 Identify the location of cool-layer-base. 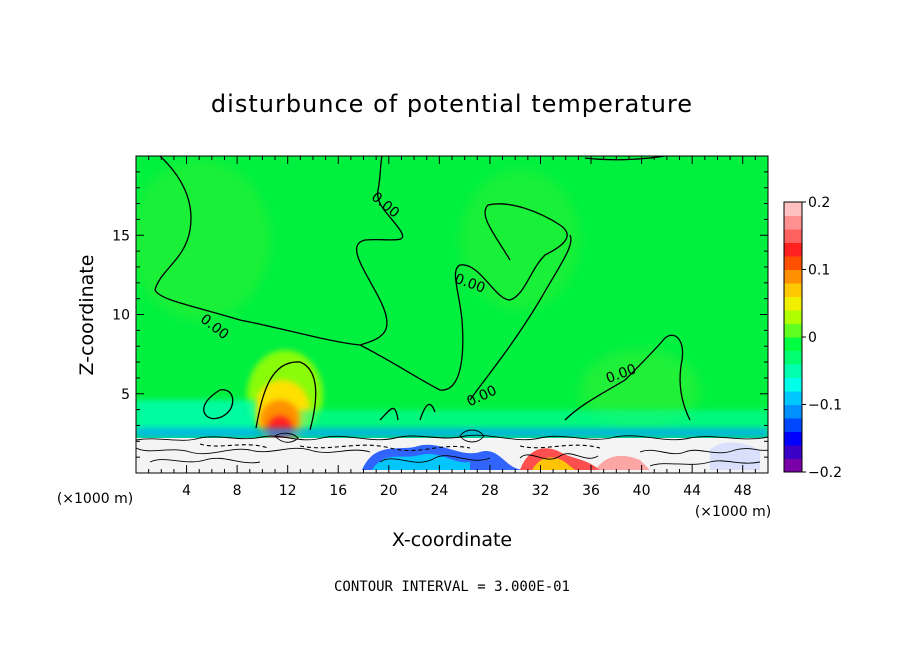
(452, 433).